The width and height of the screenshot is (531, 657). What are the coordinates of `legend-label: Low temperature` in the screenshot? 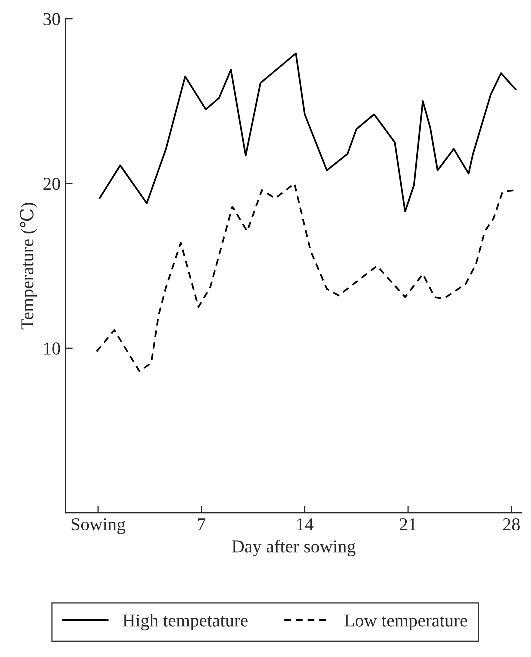 It's located at (406, 622).